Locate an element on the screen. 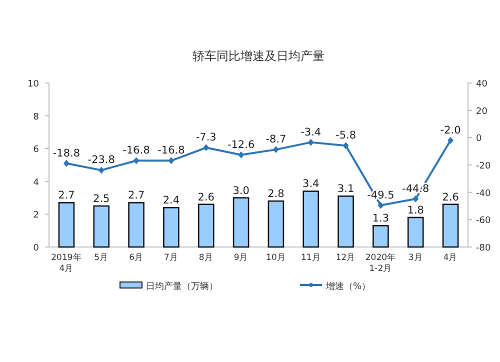  x-tick-label: 2019年 4月 is located at coordinates (66, 263).